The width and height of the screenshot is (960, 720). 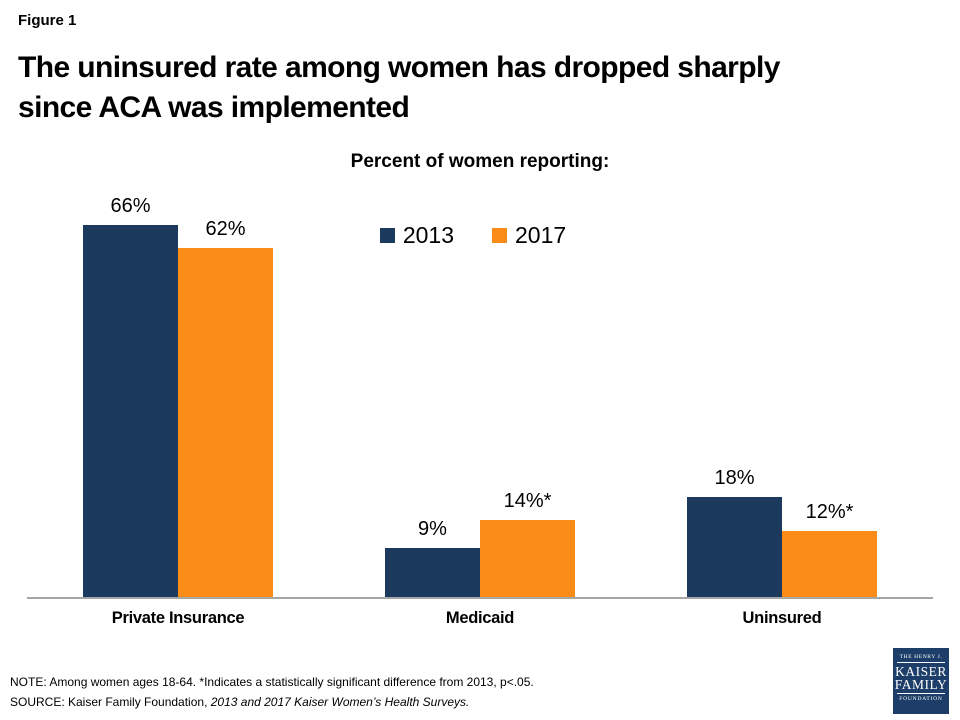 I want to click on bar-wrap-2017-private-insurance: 62%, so click(x=225, y=392).